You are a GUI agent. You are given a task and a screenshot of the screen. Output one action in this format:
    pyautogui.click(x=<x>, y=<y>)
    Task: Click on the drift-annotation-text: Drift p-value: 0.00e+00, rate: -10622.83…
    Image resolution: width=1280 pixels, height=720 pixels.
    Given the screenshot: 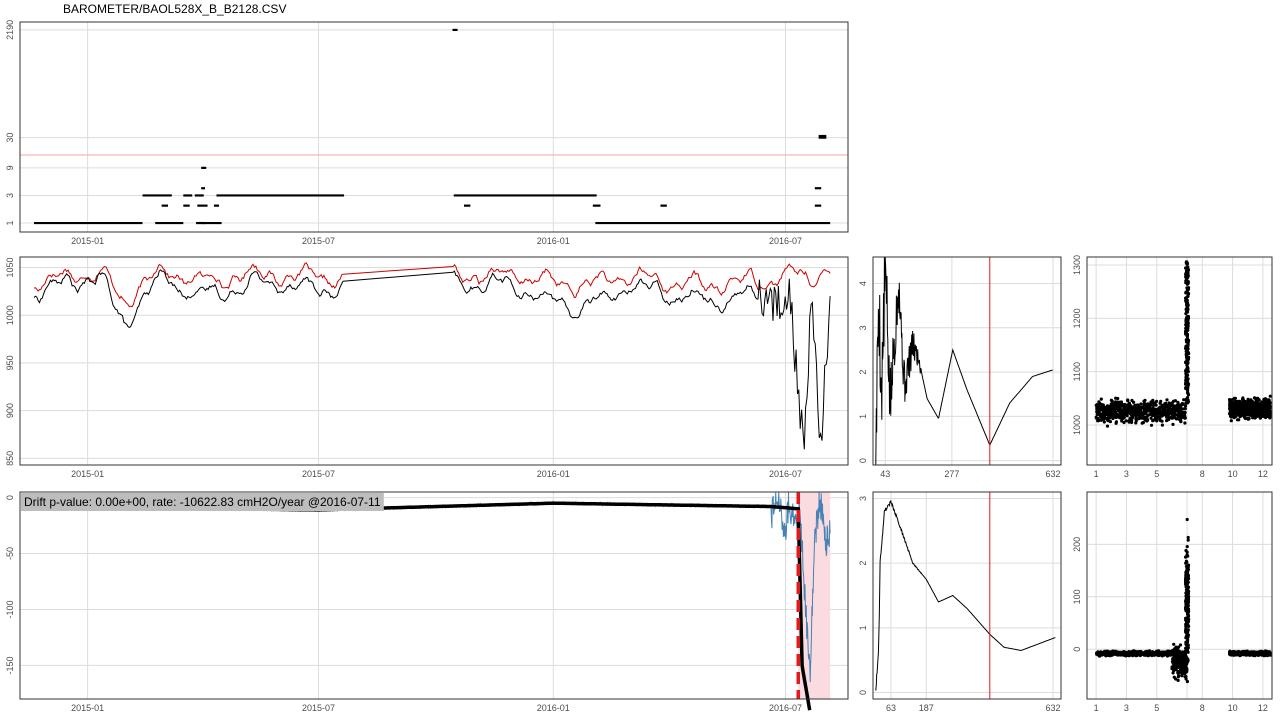 What is the action you would take?
    pyautogui.click(x=202, y=502)
    